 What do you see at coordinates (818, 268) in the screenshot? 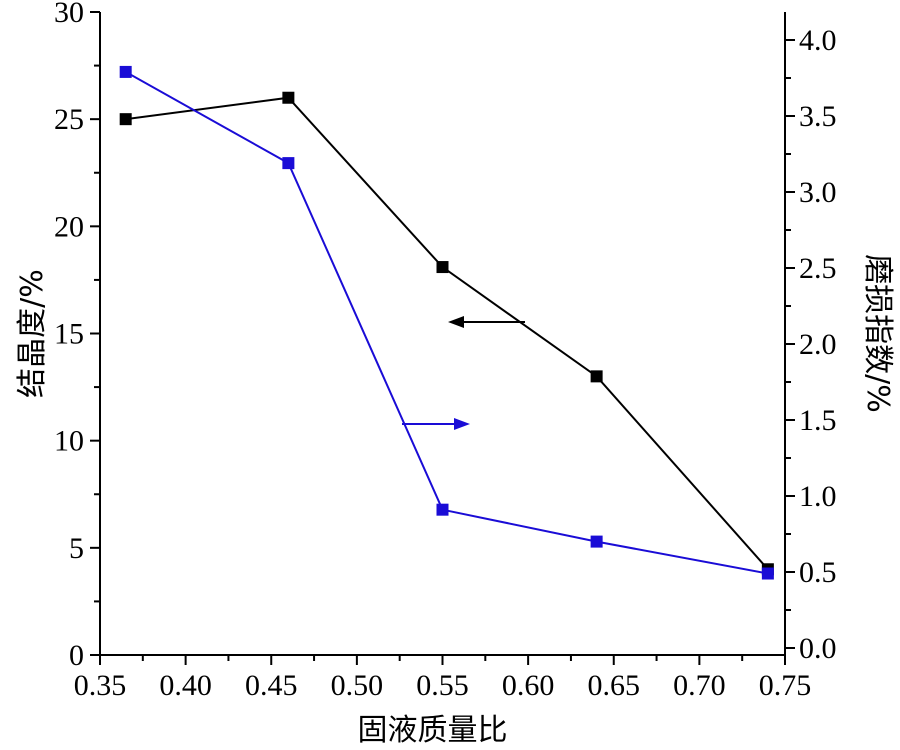
I see `y-right-tick-label: 2.5` at bounding box center [818, 268].